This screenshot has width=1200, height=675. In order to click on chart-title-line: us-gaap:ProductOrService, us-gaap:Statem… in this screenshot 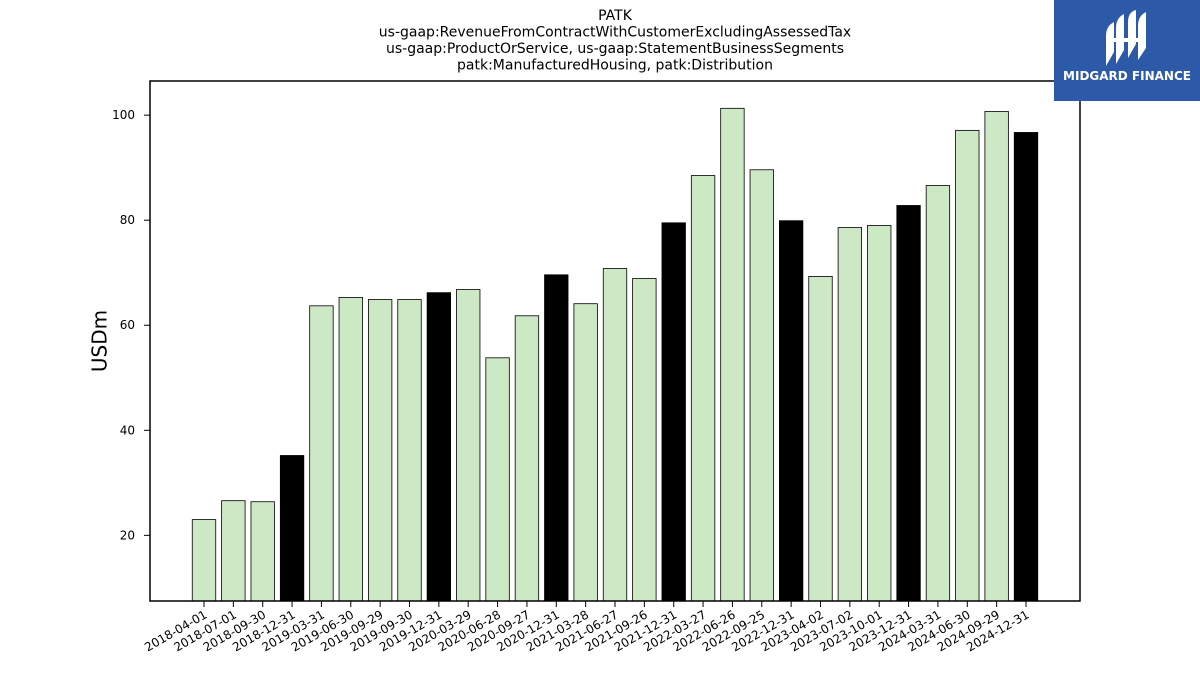, I will do `click(615, 49)`.